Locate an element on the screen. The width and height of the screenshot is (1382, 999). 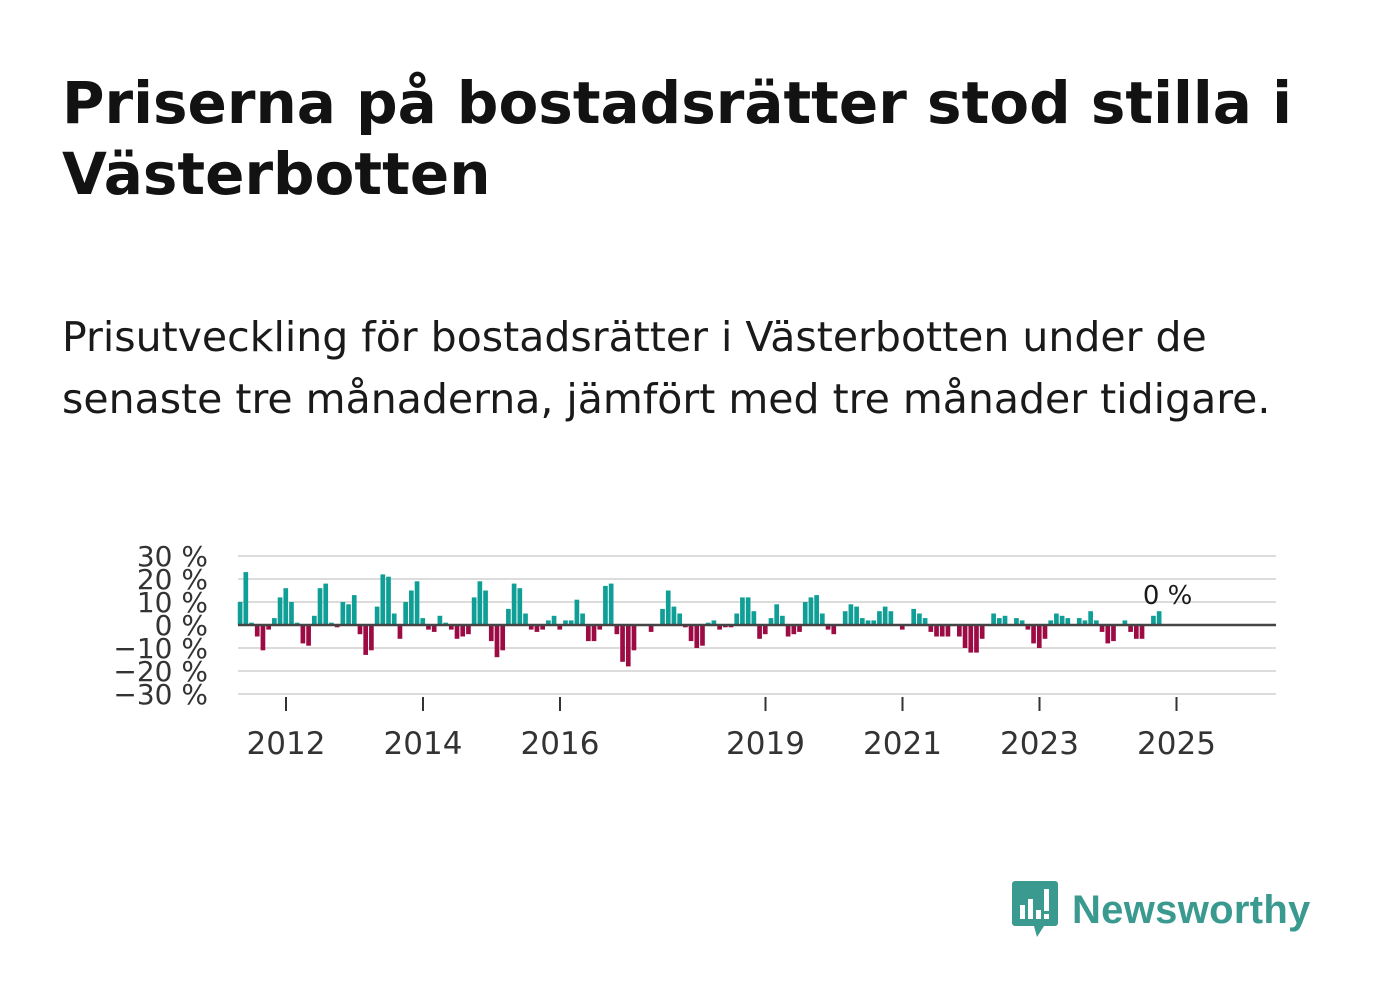
x-tick-label: 2014 is located at coordinates (423, 744).